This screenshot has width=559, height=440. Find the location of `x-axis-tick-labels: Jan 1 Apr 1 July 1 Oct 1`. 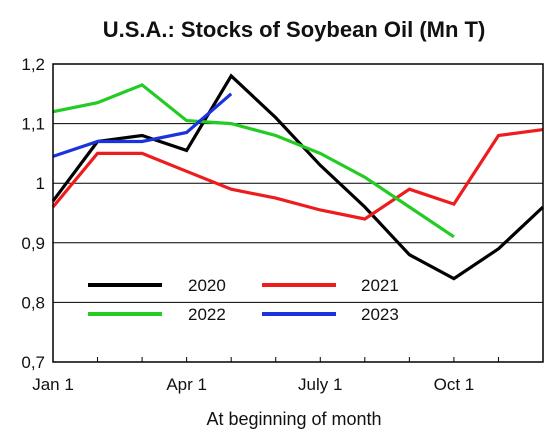

x-axis-tick-labels: Jan 1 Apr 1 July 1 Oct 1 is located at coordinates (253, 384).